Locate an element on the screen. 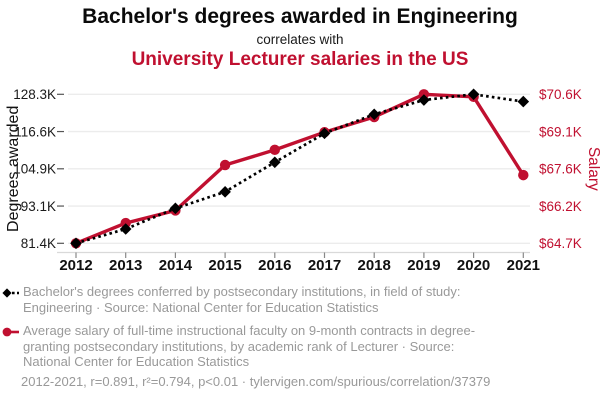 This screenshot has height=408, width=600. left-axis-tick-label: 93.1K is located at coordinates (38, 206).